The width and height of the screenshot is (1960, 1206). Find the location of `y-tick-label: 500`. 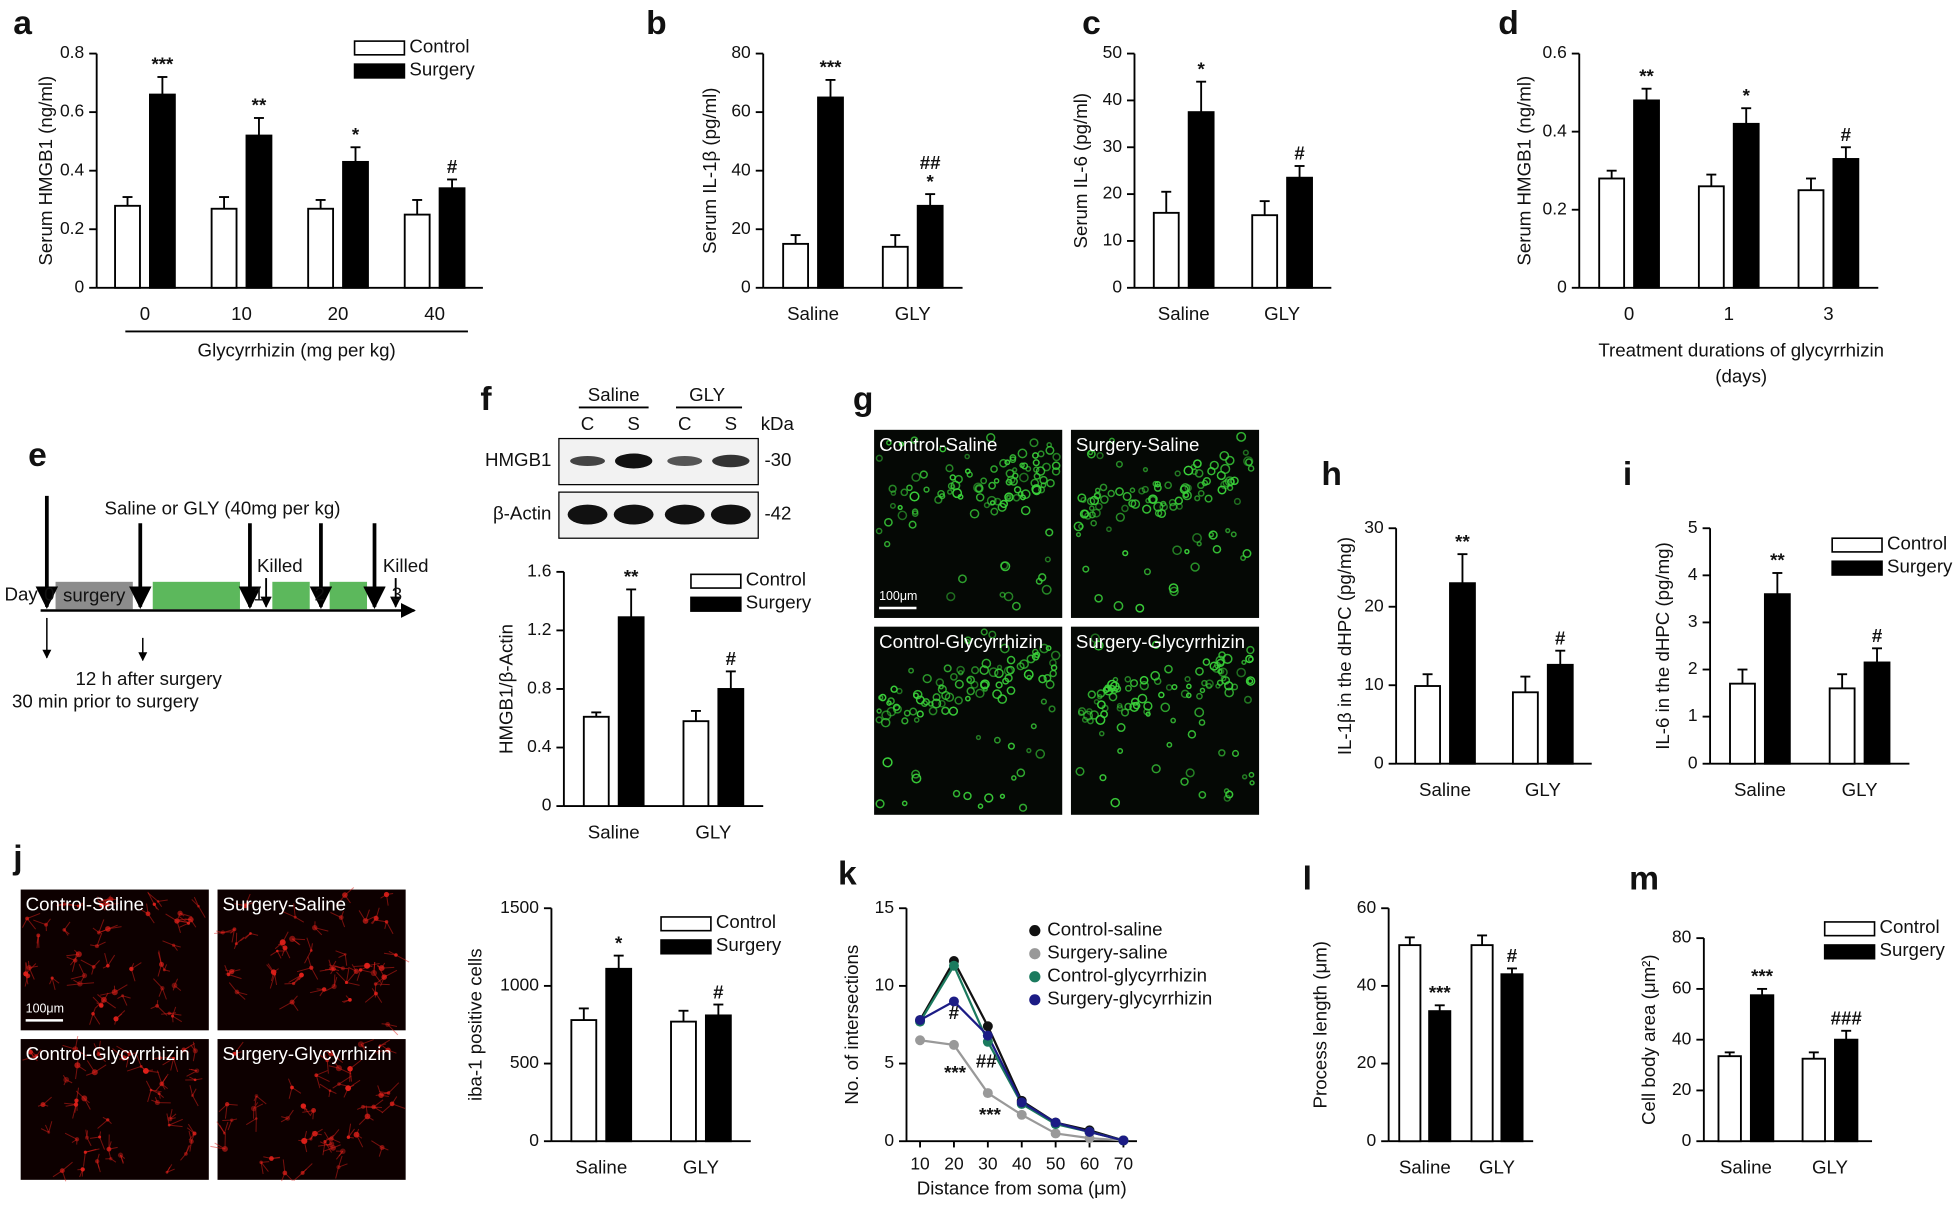

y-tick-label: 500 is located at coordinates (524, 1062).